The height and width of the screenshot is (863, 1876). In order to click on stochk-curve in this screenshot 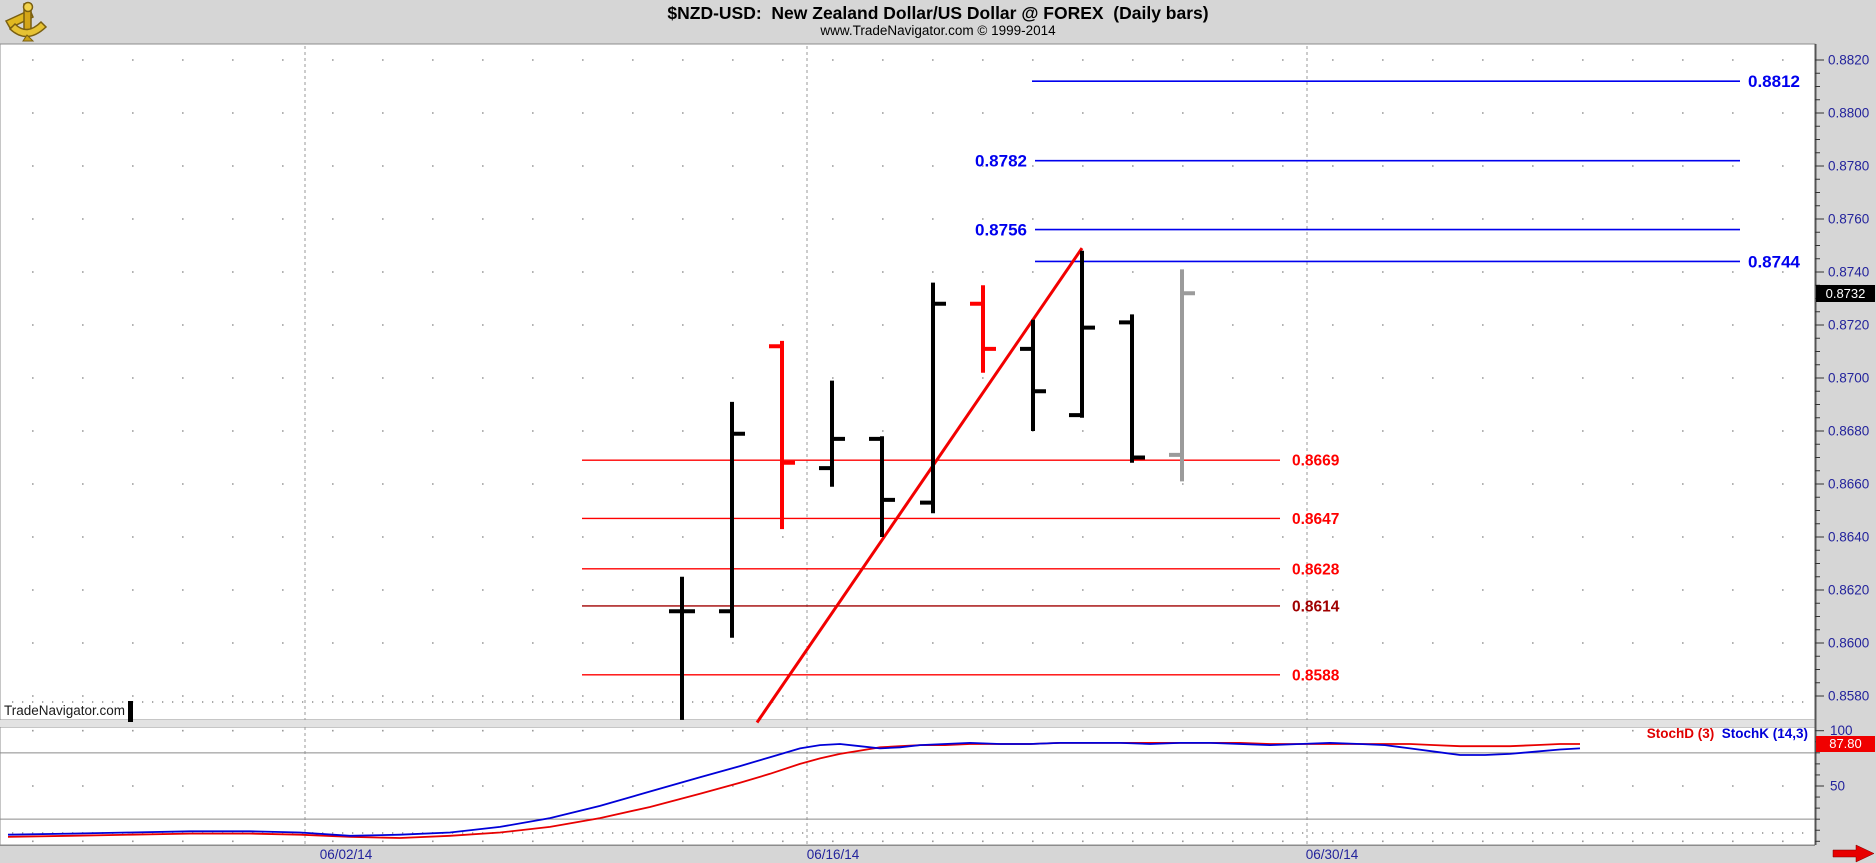, I will do `click(794, 789)`.